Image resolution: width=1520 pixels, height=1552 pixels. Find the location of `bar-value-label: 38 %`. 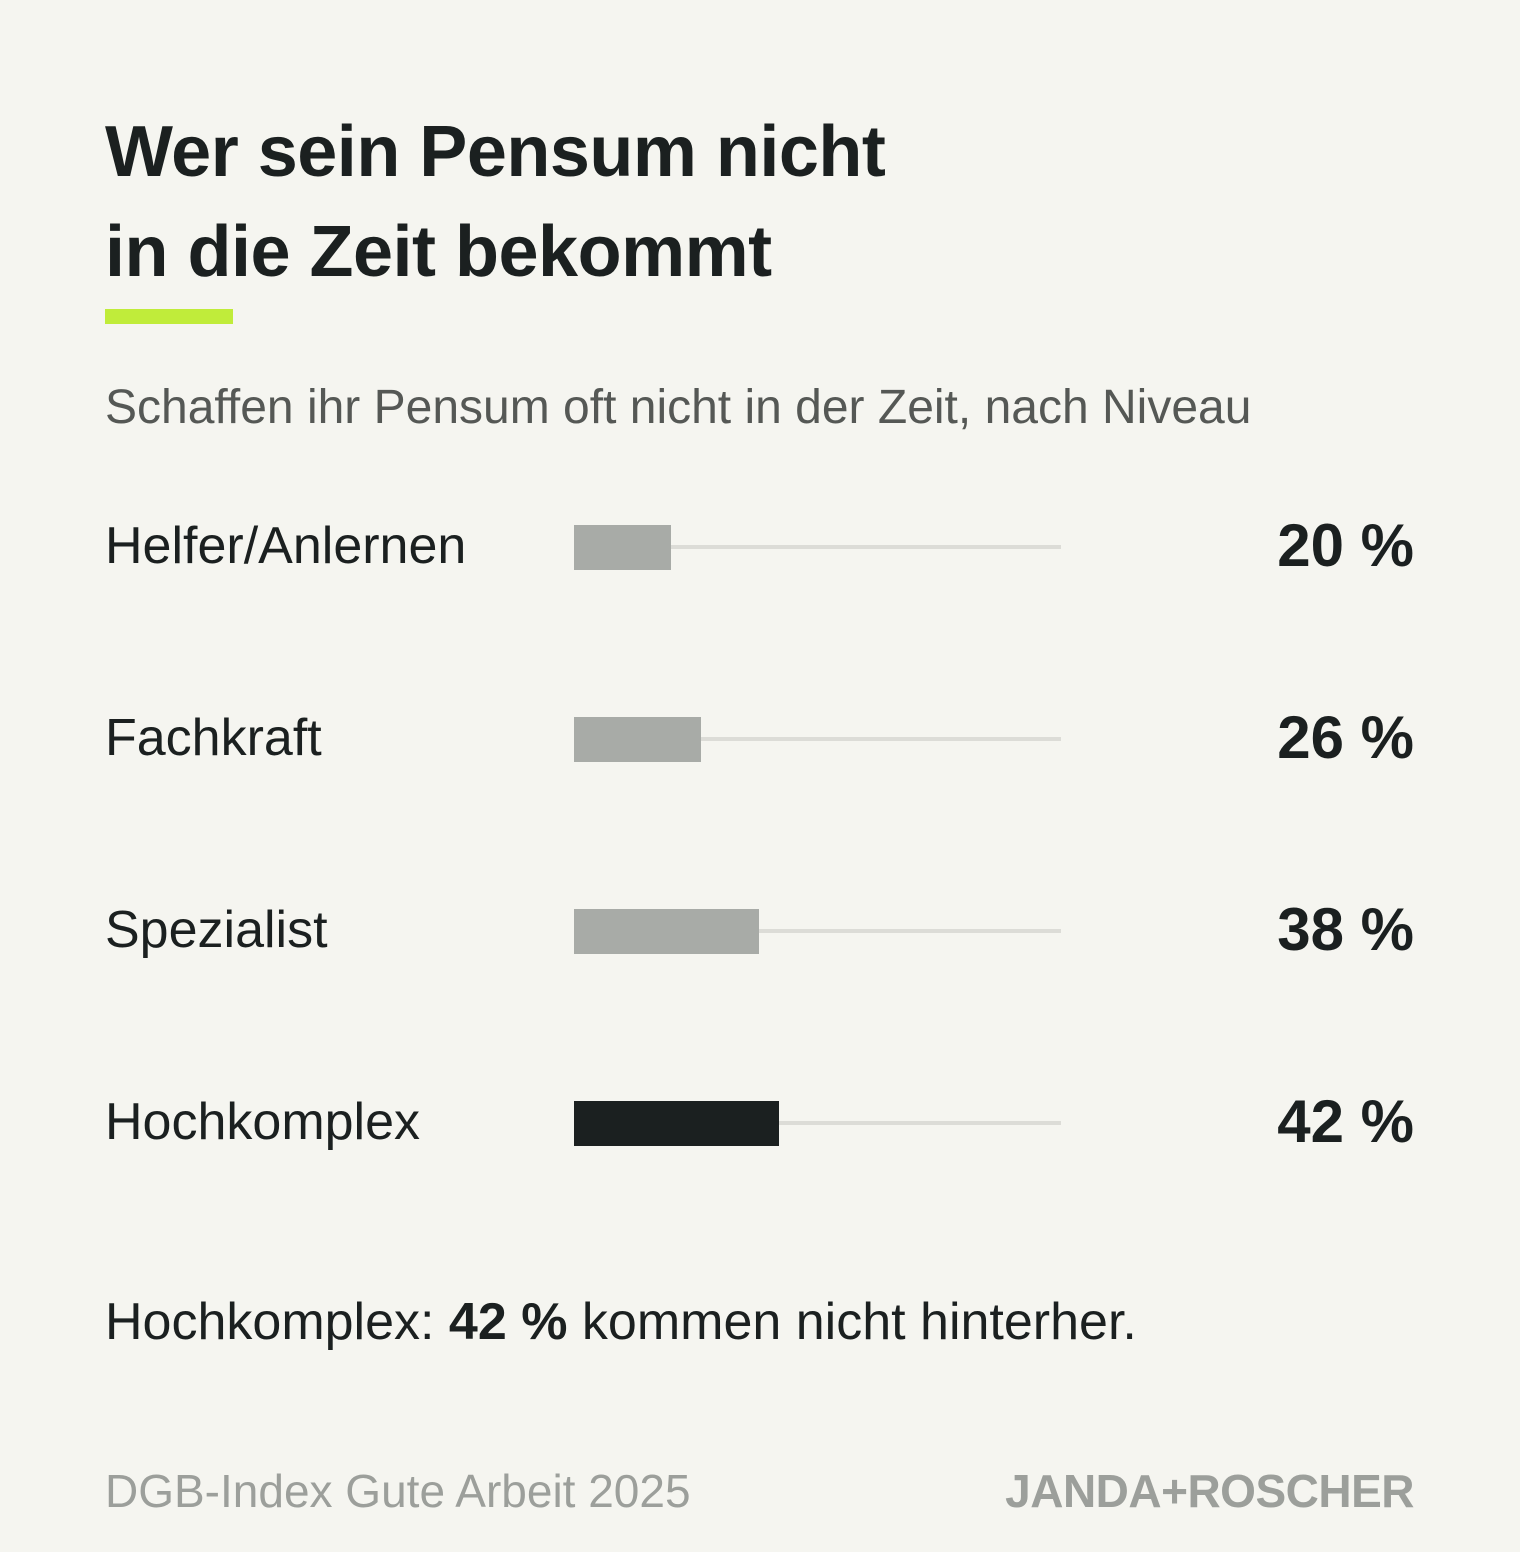

bar-value-label: 38 % is located at coordinates (1345, 929).